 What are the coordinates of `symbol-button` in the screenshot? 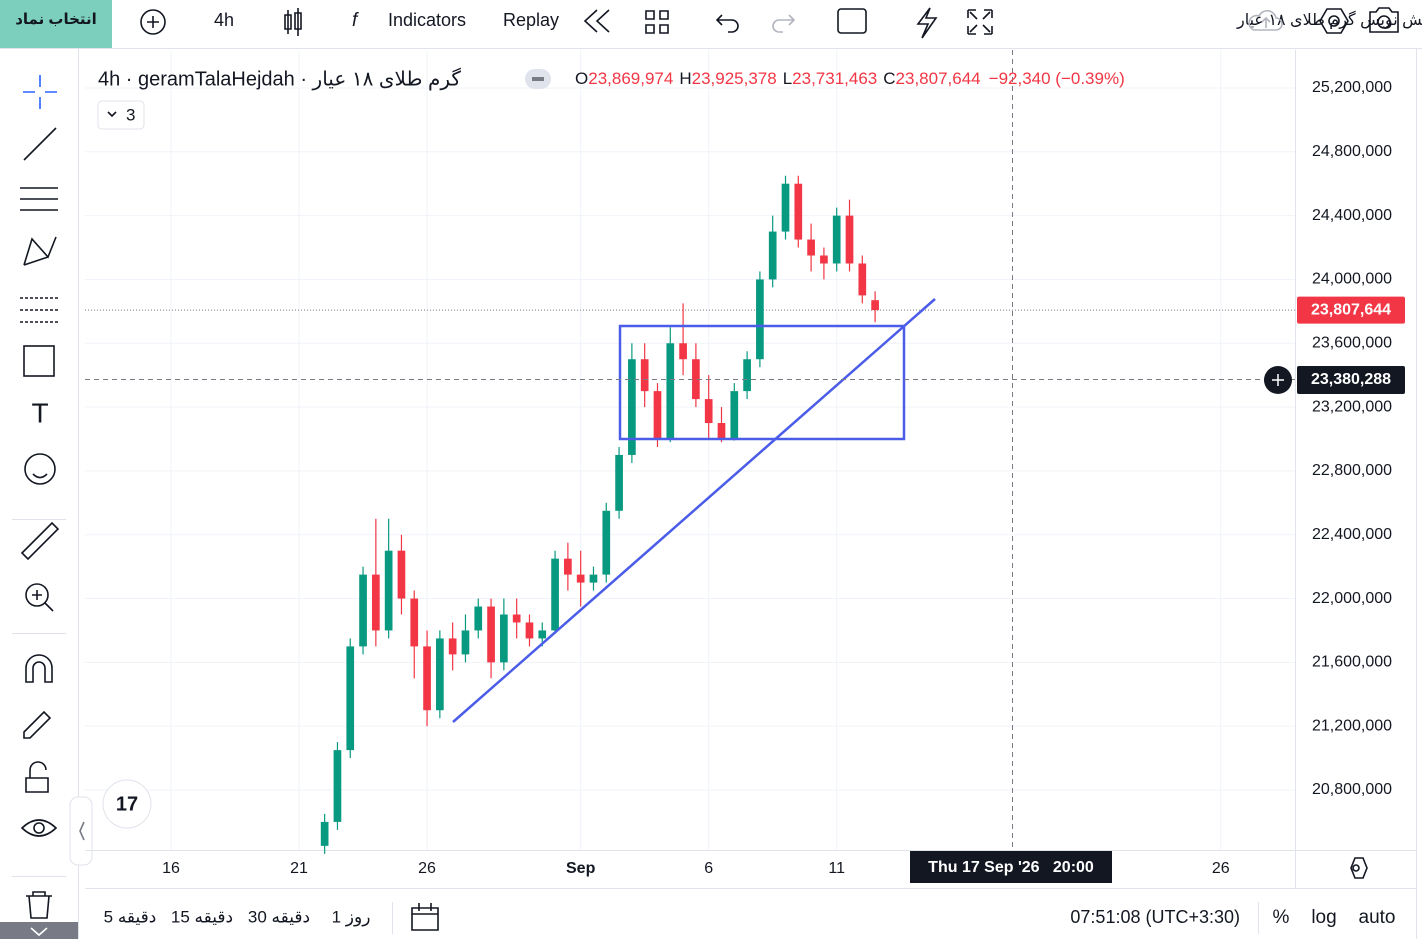 It's located at (56, 24).